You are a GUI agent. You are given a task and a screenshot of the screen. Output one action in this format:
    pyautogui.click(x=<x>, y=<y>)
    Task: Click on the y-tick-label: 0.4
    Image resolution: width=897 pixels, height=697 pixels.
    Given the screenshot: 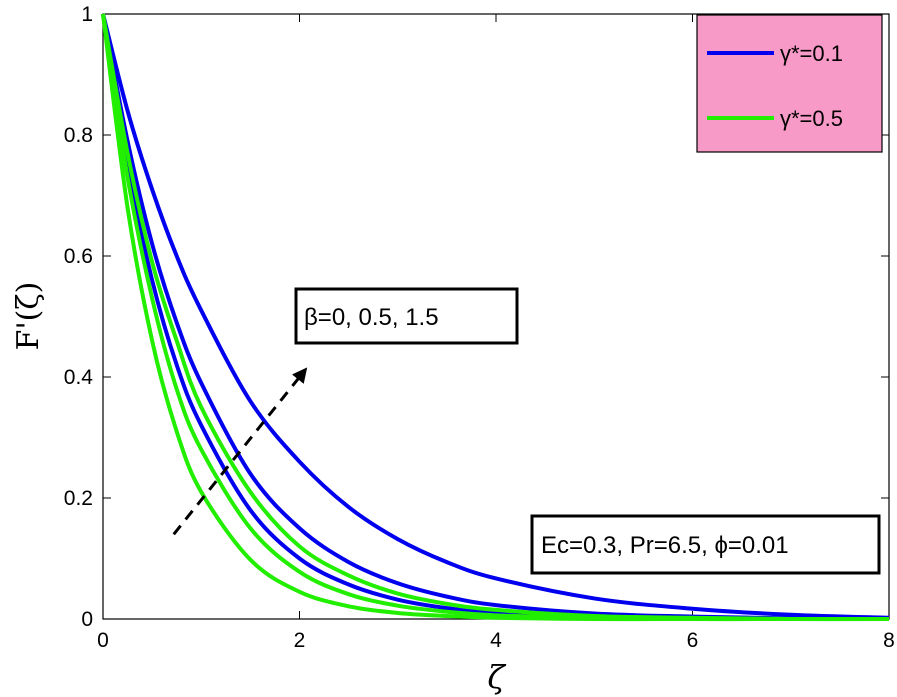 What is the action you would take?
    pyautogui.click(x=79, y=377)
    